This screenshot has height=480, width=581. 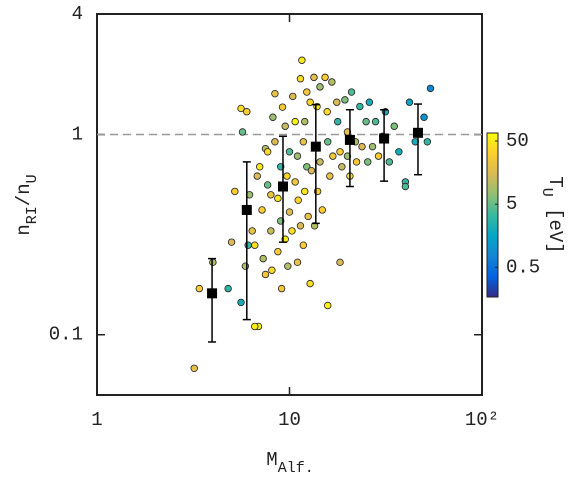 I want to click on label-part: /n, so click(x=24, y=194).